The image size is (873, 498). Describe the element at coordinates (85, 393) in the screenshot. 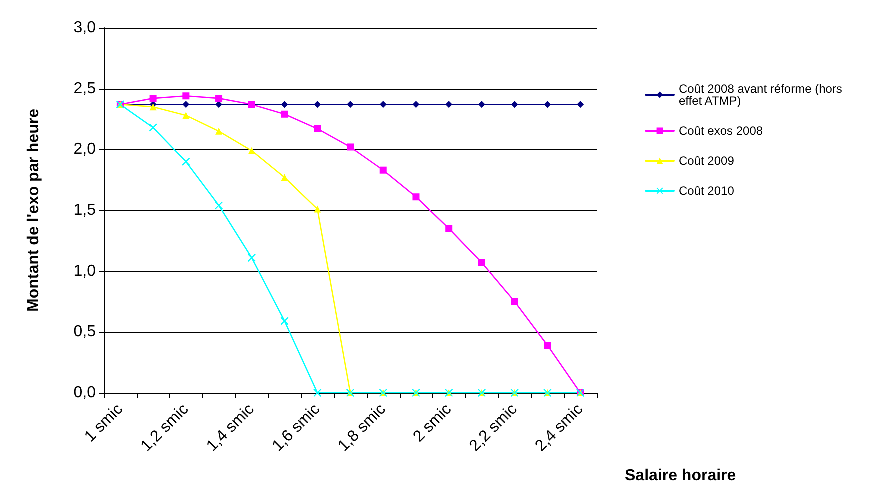

I see `y-tick-label: 0,0` at that location.